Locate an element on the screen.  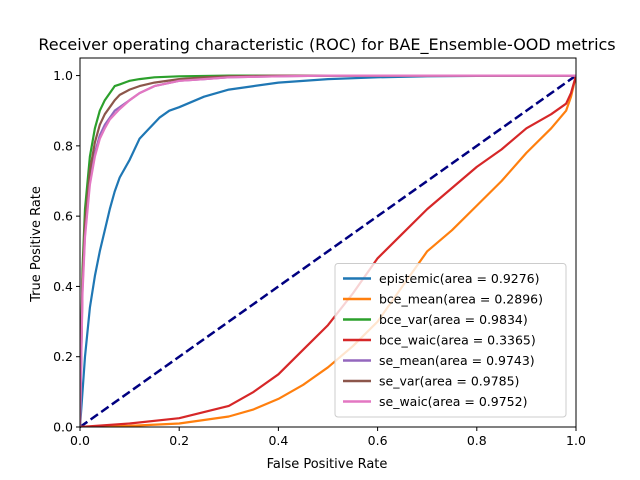
x-tick-label: 0.2 is located at coordinates (179, 440).